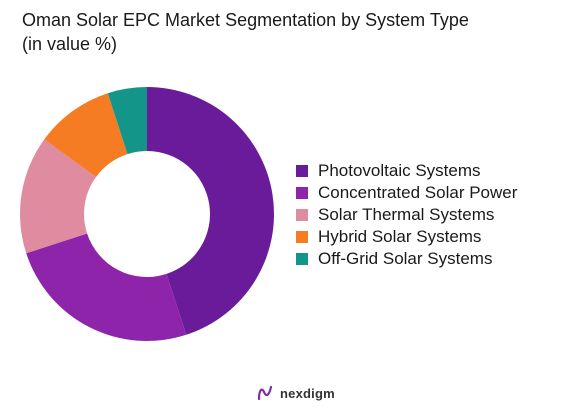 The height and width of the screenshot is (418, 583). I want to click on legend-item: Hybrid Solar Systems, so click(406, 237).